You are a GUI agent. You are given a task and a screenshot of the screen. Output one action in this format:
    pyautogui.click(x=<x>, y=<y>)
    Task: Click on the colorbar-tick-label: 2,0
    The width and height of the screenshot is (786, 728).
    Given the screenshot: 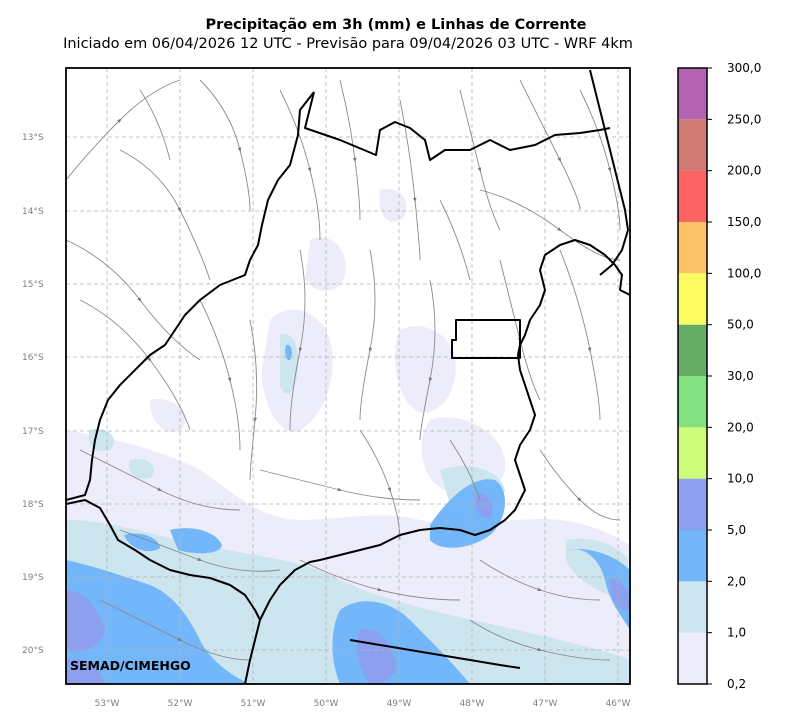 What is the action you would take?
    pyautogui.click(x=736, y=581)
    